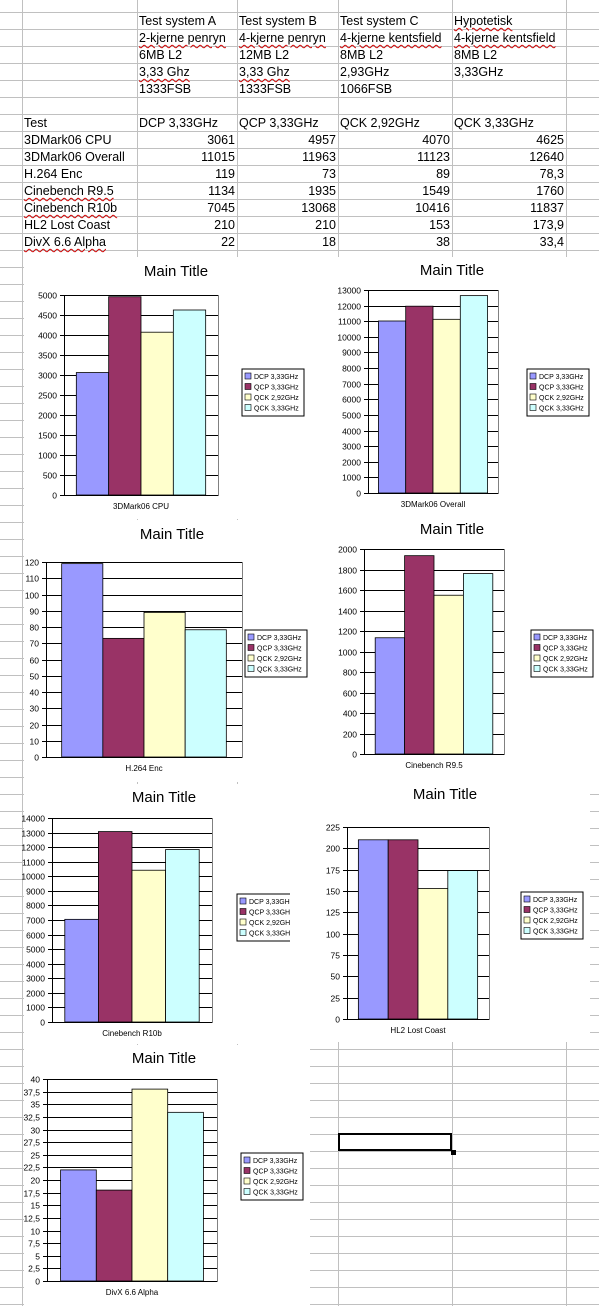 The height and width of the screenshot is (1306, 599). I want to click on row-value: 1549, so click(436, 191).